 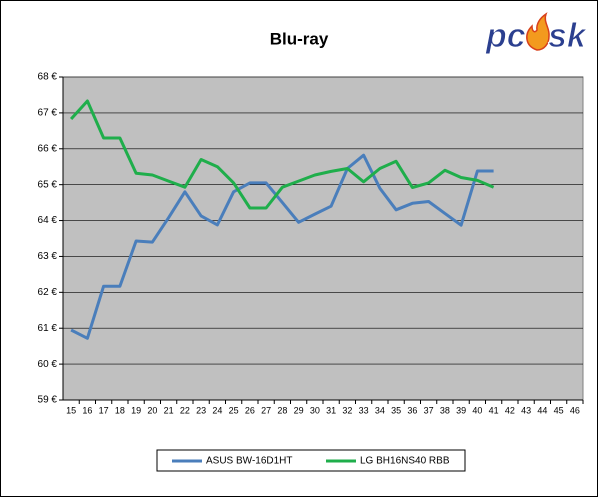 What do you see at coordinates (136, 410) in the screenshot?
I see `x-tick-label: 19` at bounding box center [136, 410].